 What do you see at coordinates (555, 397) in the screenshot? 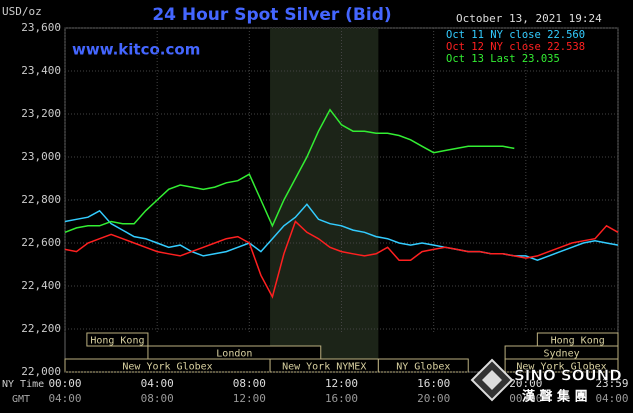
I see `watermark-subtitle: 漢 聲 集 團` at bounding box center [555, 397].